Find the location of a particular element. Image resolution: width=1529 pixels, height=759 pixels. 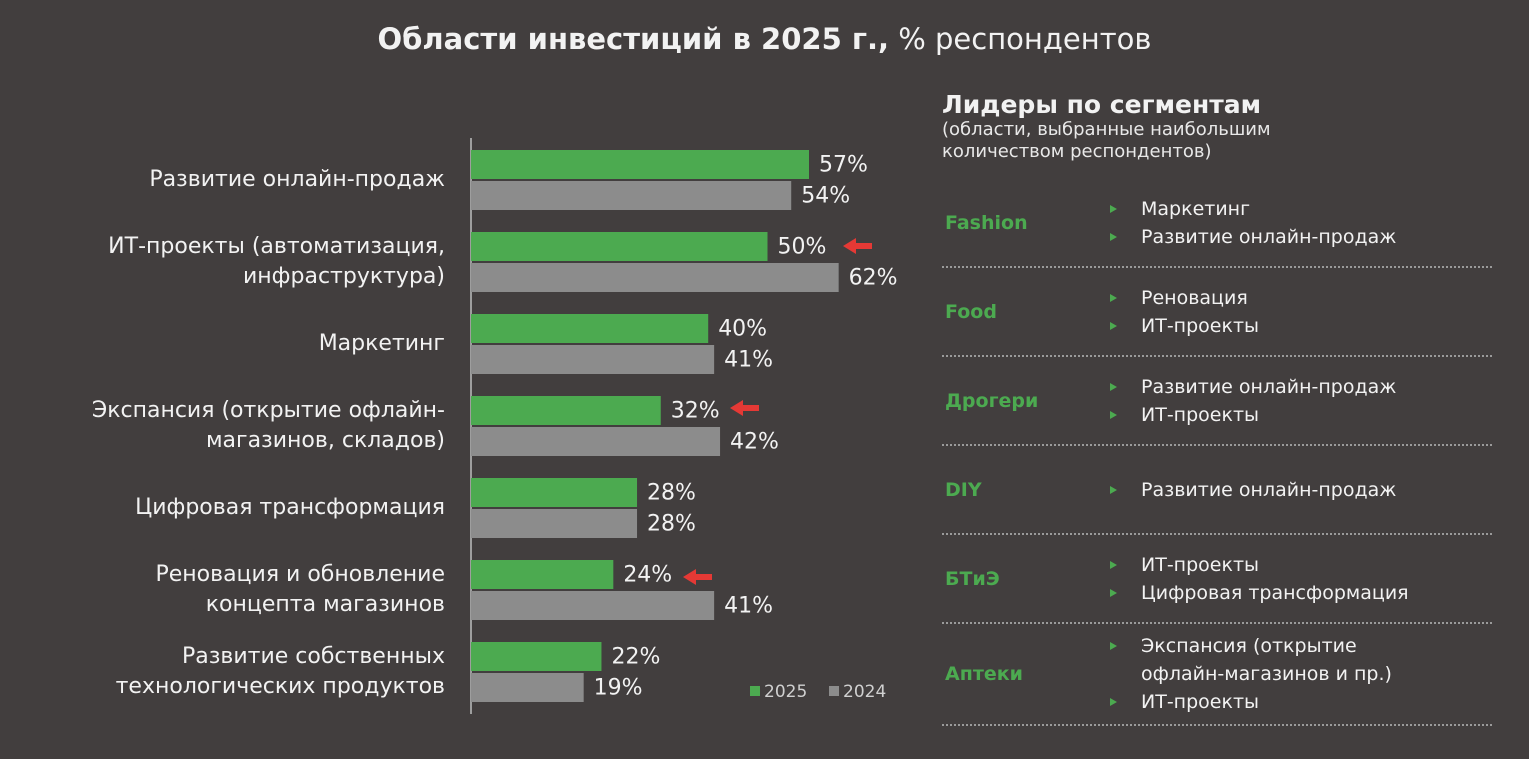

segment-row: БТиЭ ИТ-проекты Цифровая трансформация is located at coordinates (1217, 579).